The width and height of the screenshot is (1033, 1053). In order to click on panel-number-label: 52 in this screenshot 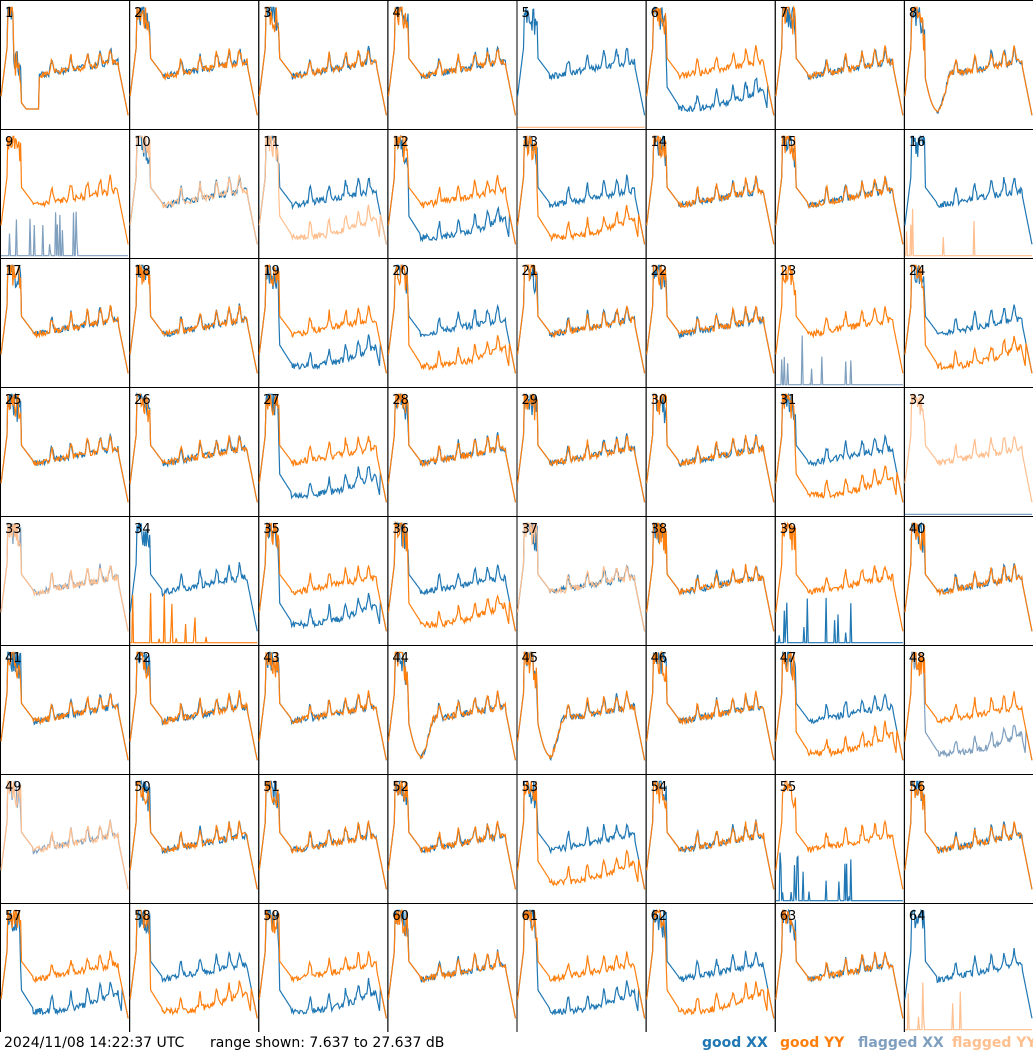, I will do `click(400, 787)`.